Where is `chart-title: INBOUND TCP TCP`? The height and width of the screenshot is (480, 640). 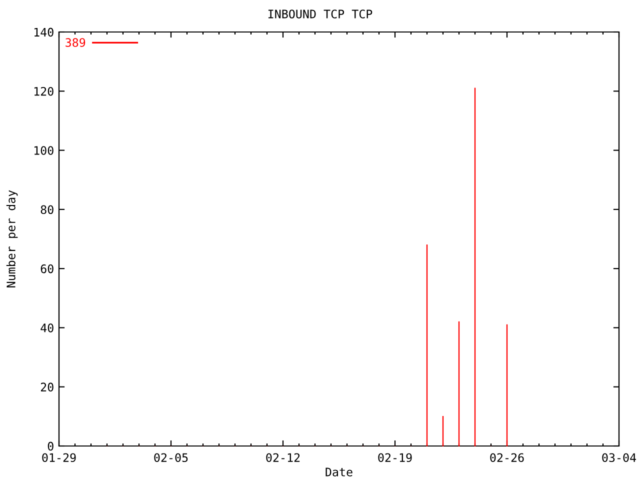
chart-title: INBOUND TCP TCP is located at coordinates (320, 14).